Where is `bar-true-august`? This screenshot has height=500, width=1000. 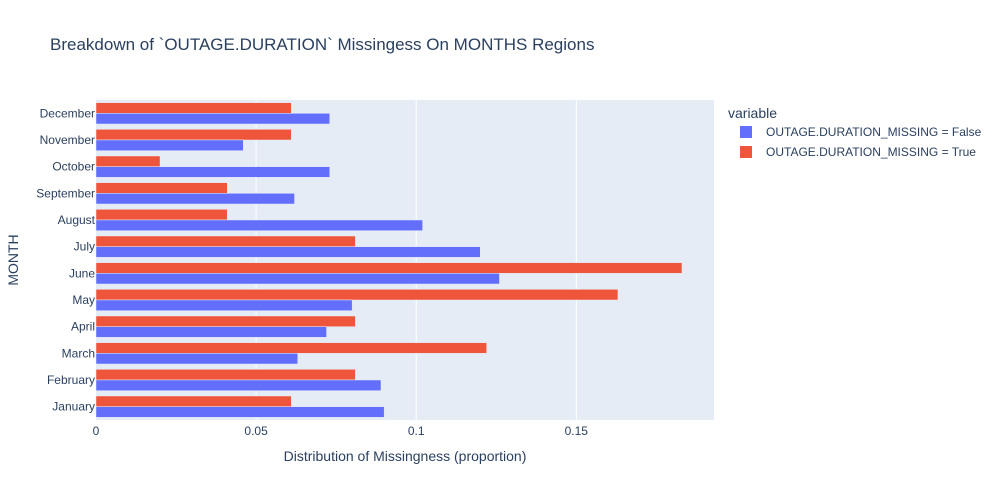
bar-true-august is located at coordinates (161, 215).